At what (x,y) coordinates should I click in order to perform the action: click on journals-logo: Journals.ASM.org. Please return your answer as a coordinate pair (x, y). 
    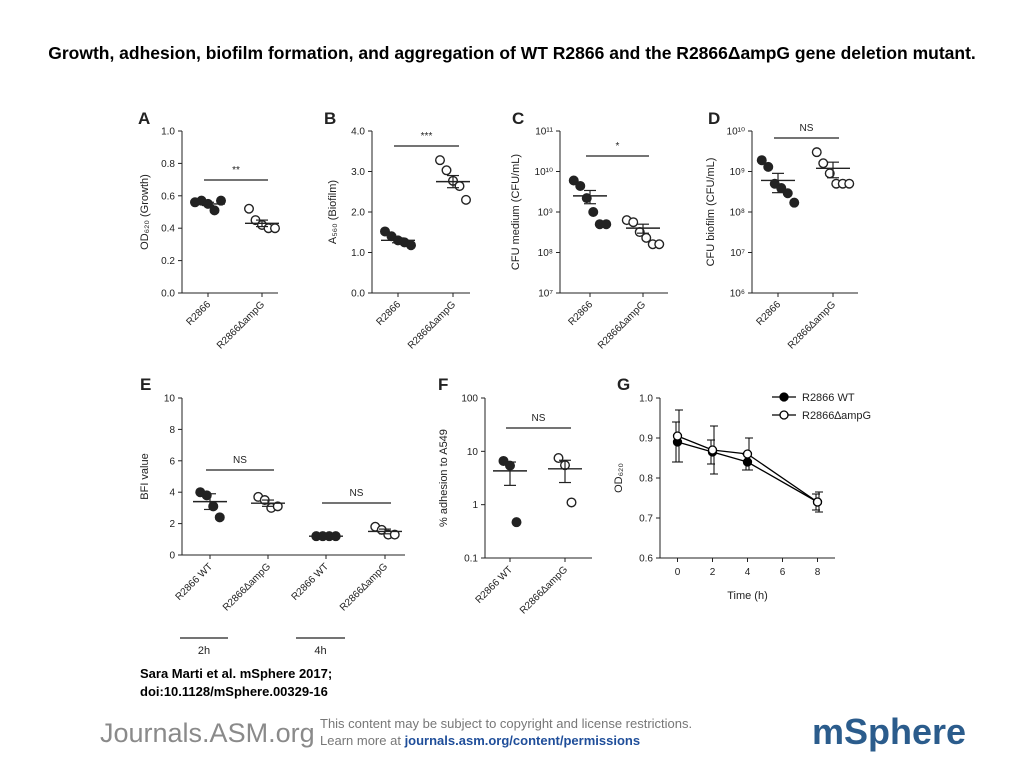
    Looking at the image, I should click on (207, 733).